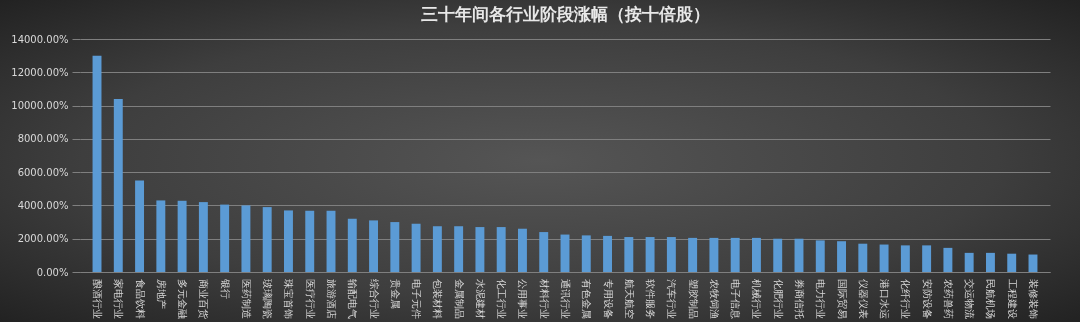 This screenshot has height=322, width=1080. What do you see at coordinates (587, 298) in the screenshot?
I see `x-tick-label: 有色金属` at bounding box center [587, 298].